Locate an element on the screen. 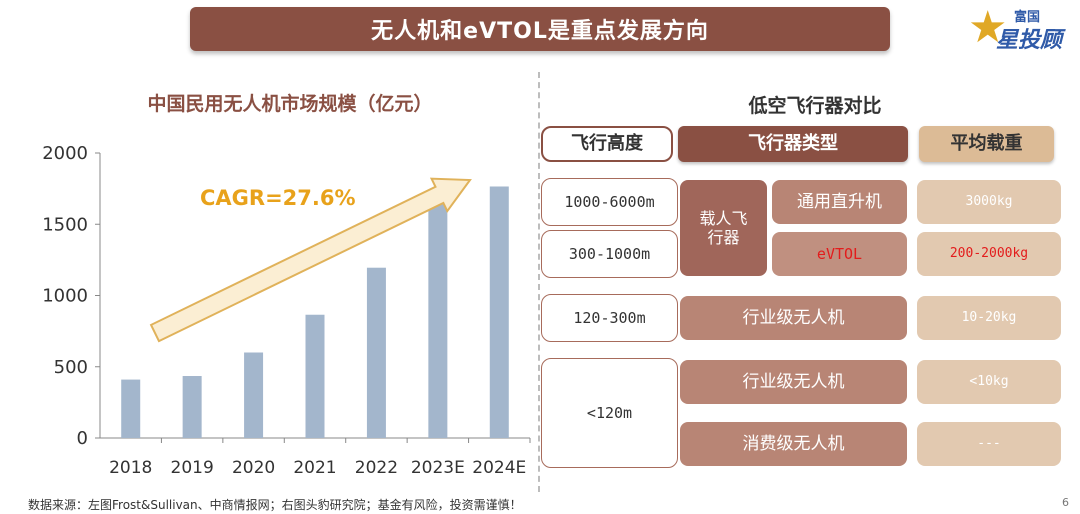  aircraft-type-cell: eVTOL is located at coordinates (839, 254).